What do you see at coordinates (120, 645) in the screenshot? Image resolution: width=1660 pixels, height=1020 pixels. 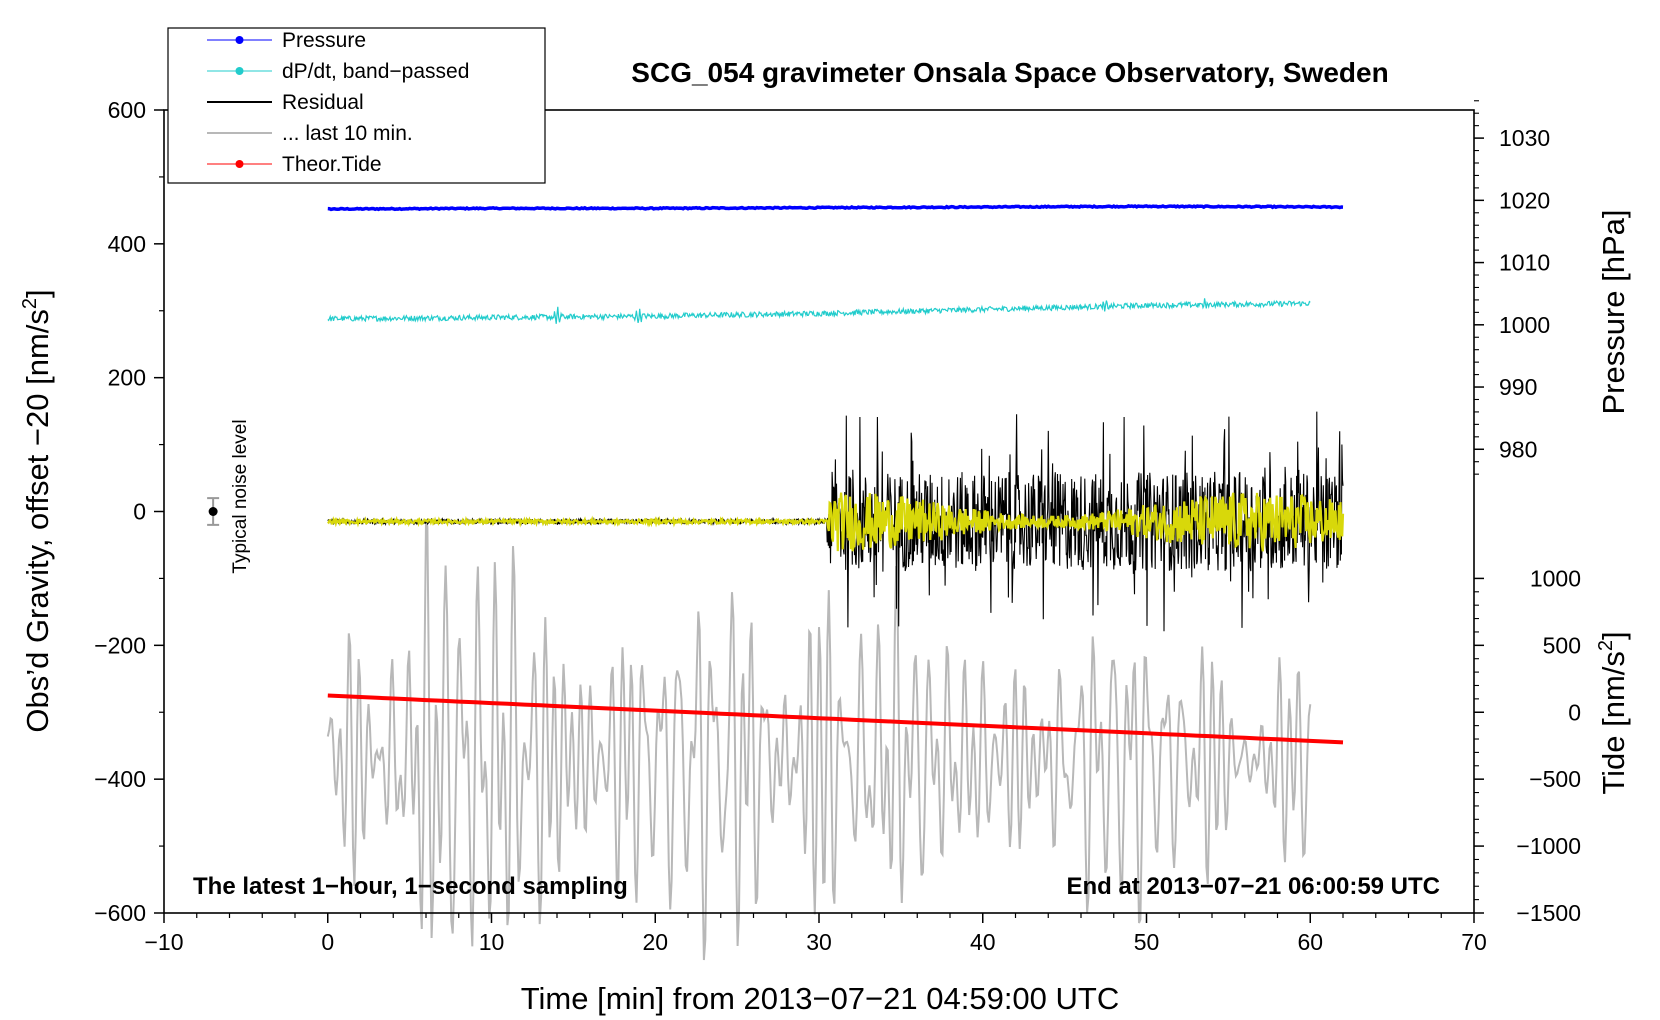 I see `y-tick-label: −200` at bounding box center [120, 645].